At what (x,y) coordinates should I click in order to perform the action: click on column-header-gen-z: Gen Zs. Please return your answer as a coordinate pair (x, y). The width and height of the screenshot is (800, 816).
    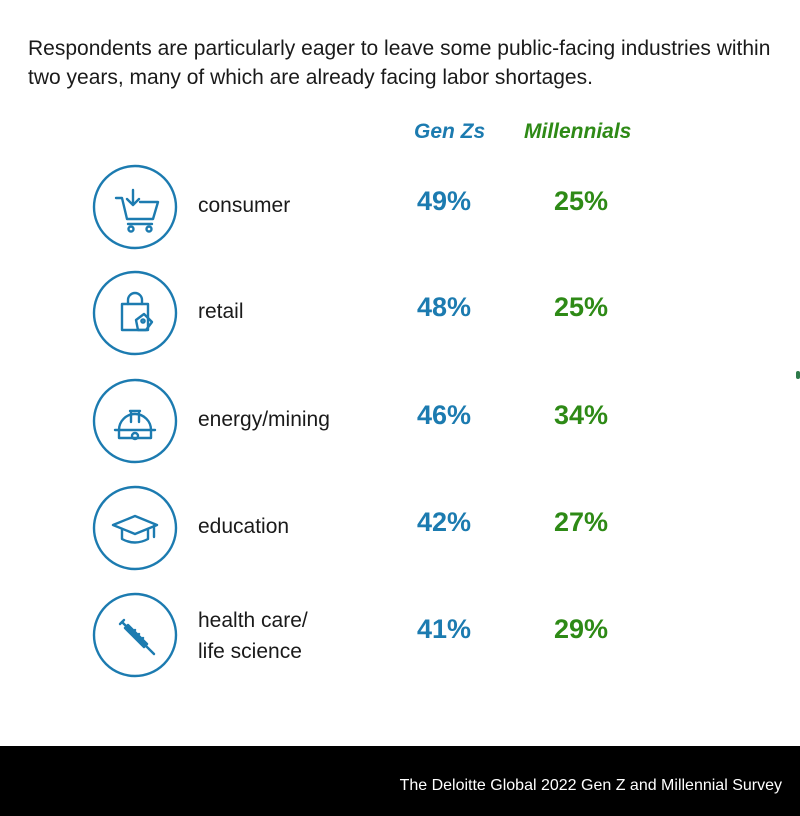
    Looking at the image, I should click on (450, 131).